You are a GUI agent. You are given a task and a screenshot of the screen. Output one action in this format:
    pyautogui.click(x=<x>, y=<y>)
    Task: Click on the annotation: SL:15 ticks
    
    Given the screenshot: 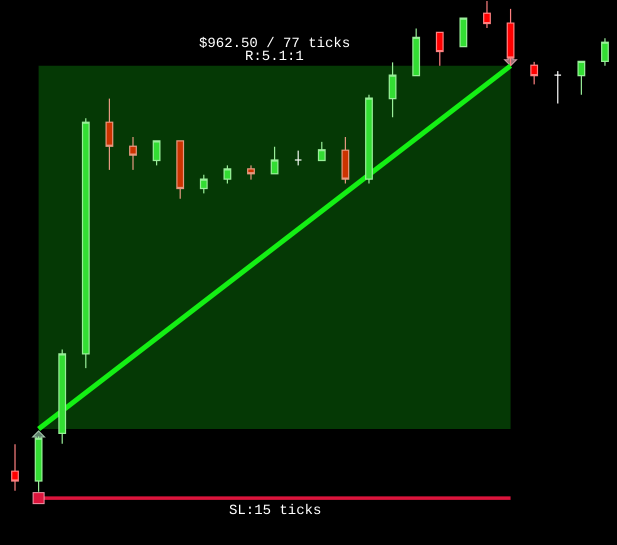 What is the action you would take?
    pyautogui.click(x=275, y=511)
    